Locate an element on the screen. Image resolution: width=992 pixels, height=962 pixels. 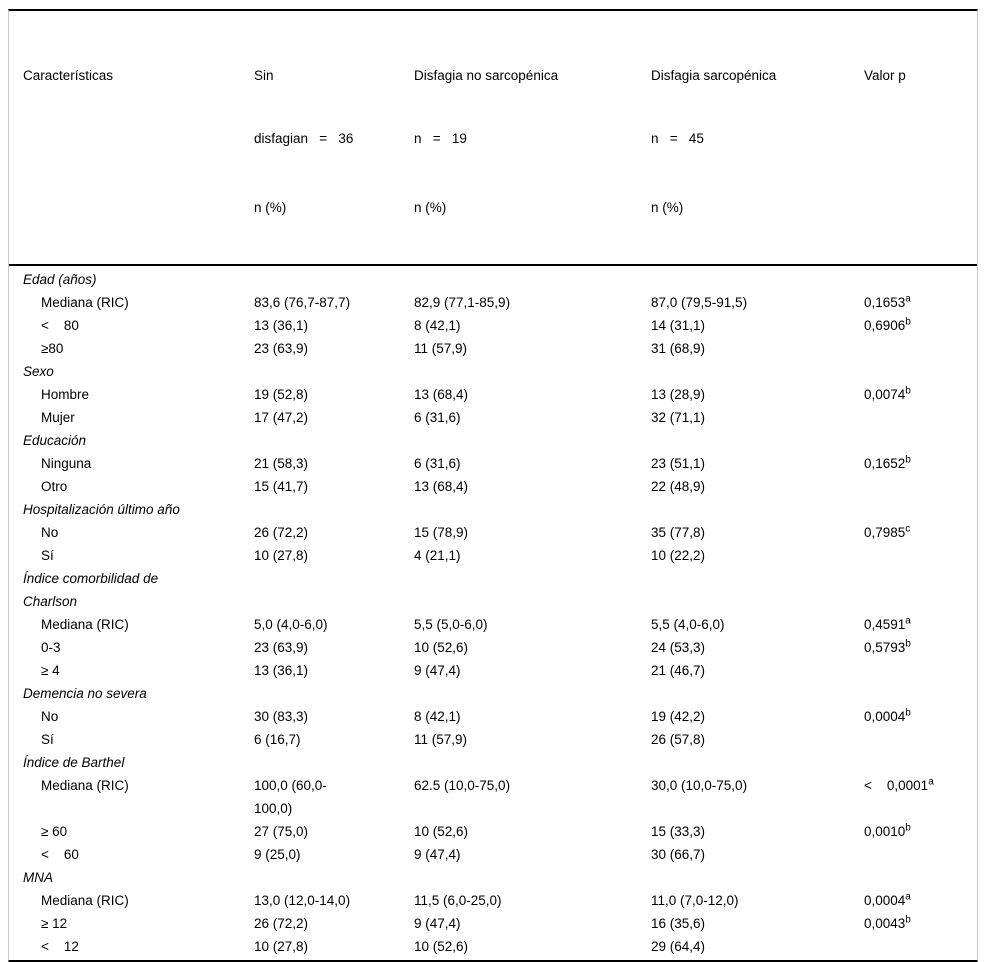
header-disfagia-no-sarcopenica-line2: n = 19 is located at coordinates (440, 138).